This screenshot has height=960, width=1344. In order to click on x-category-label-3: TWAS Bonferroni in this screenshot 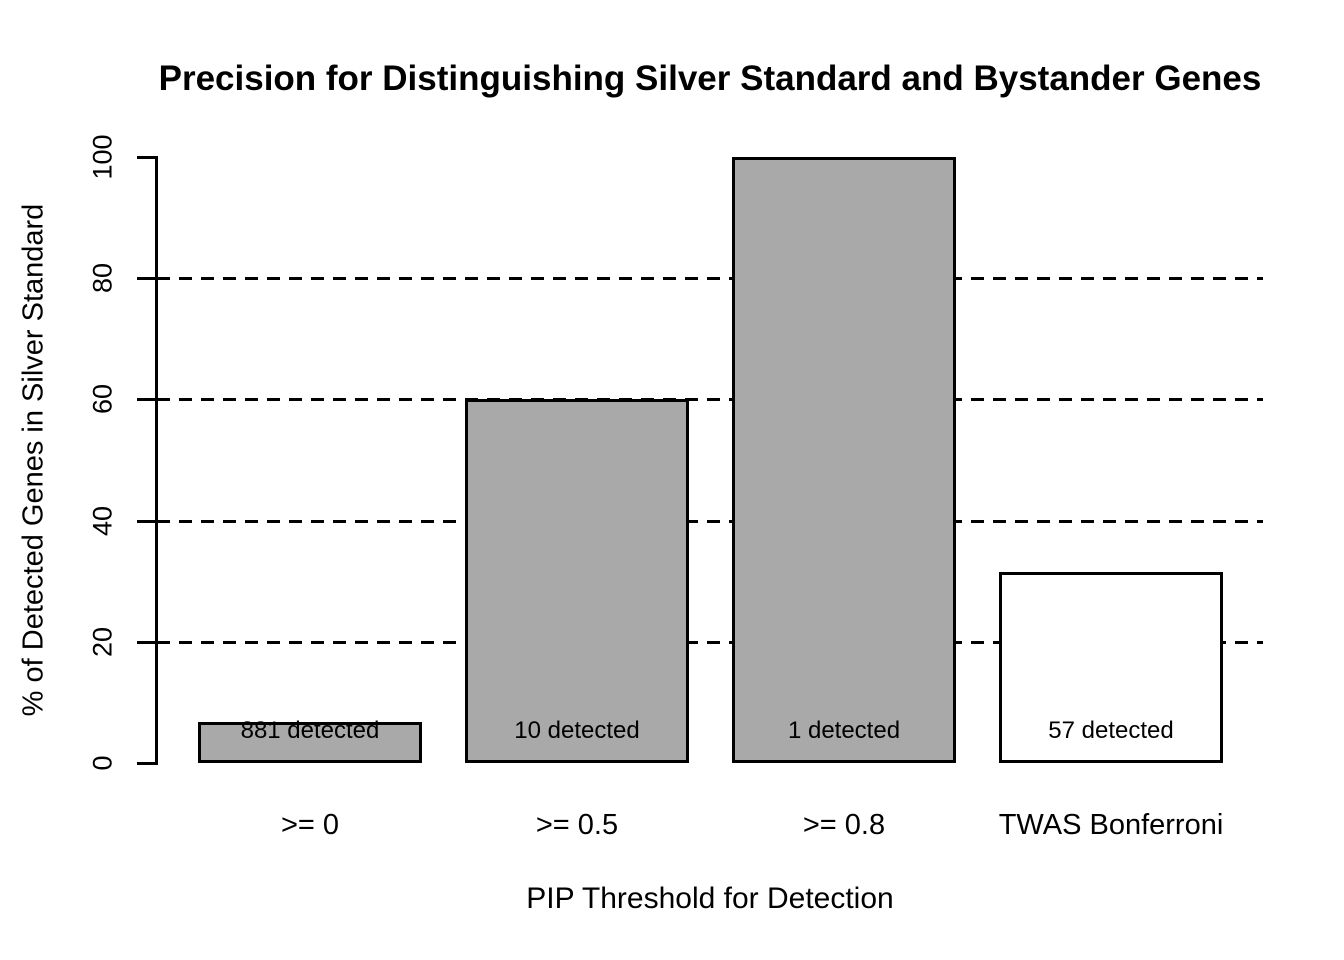, I will do `click(1111, 825)`.